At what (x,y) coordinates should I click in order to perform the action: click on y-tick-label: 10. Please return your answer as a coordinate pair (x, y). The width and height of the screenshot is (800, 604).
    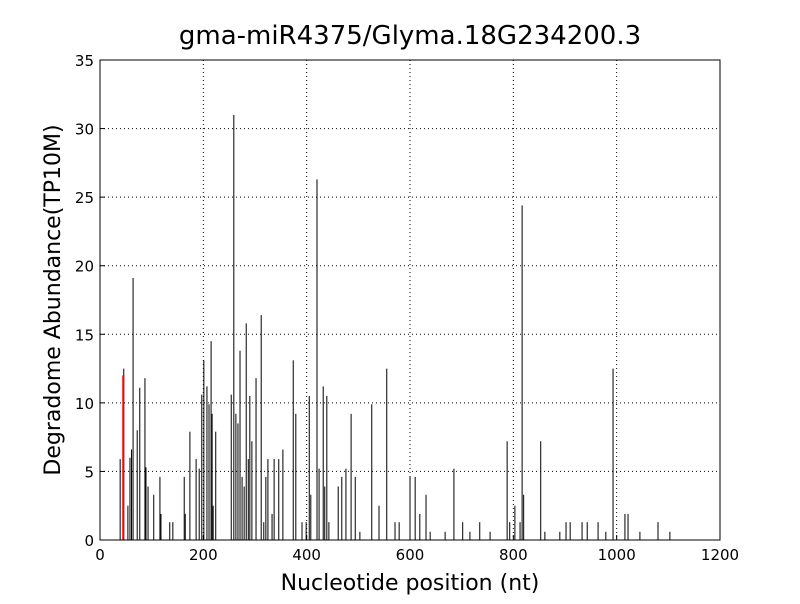
    Looking at the image, I should click on (84, 404).